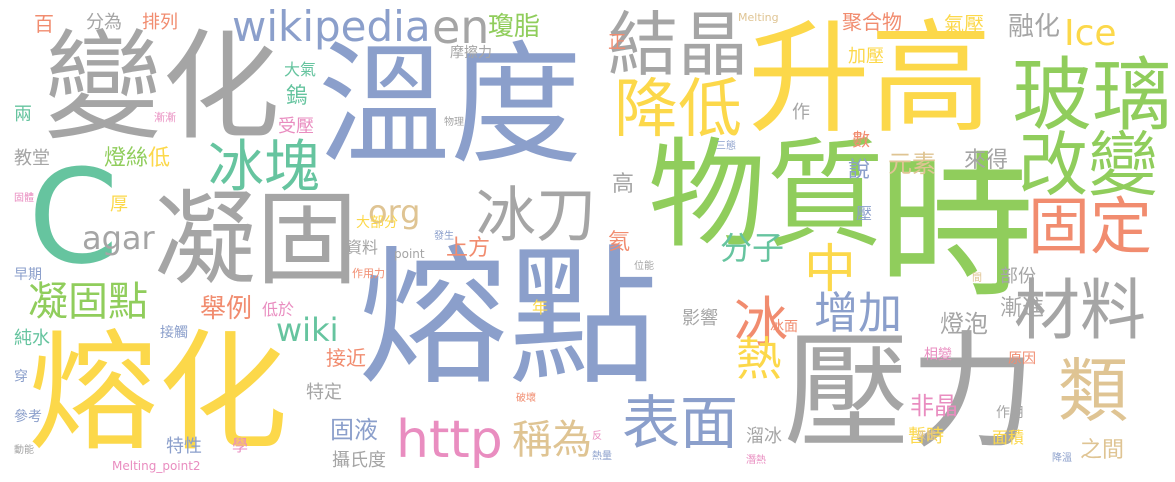 The image size is (1175, 482). What do you see at coordinates (1090, 226) in the screenshot?
I see `word-固定: 固定` at bounding box center [1090, 226].